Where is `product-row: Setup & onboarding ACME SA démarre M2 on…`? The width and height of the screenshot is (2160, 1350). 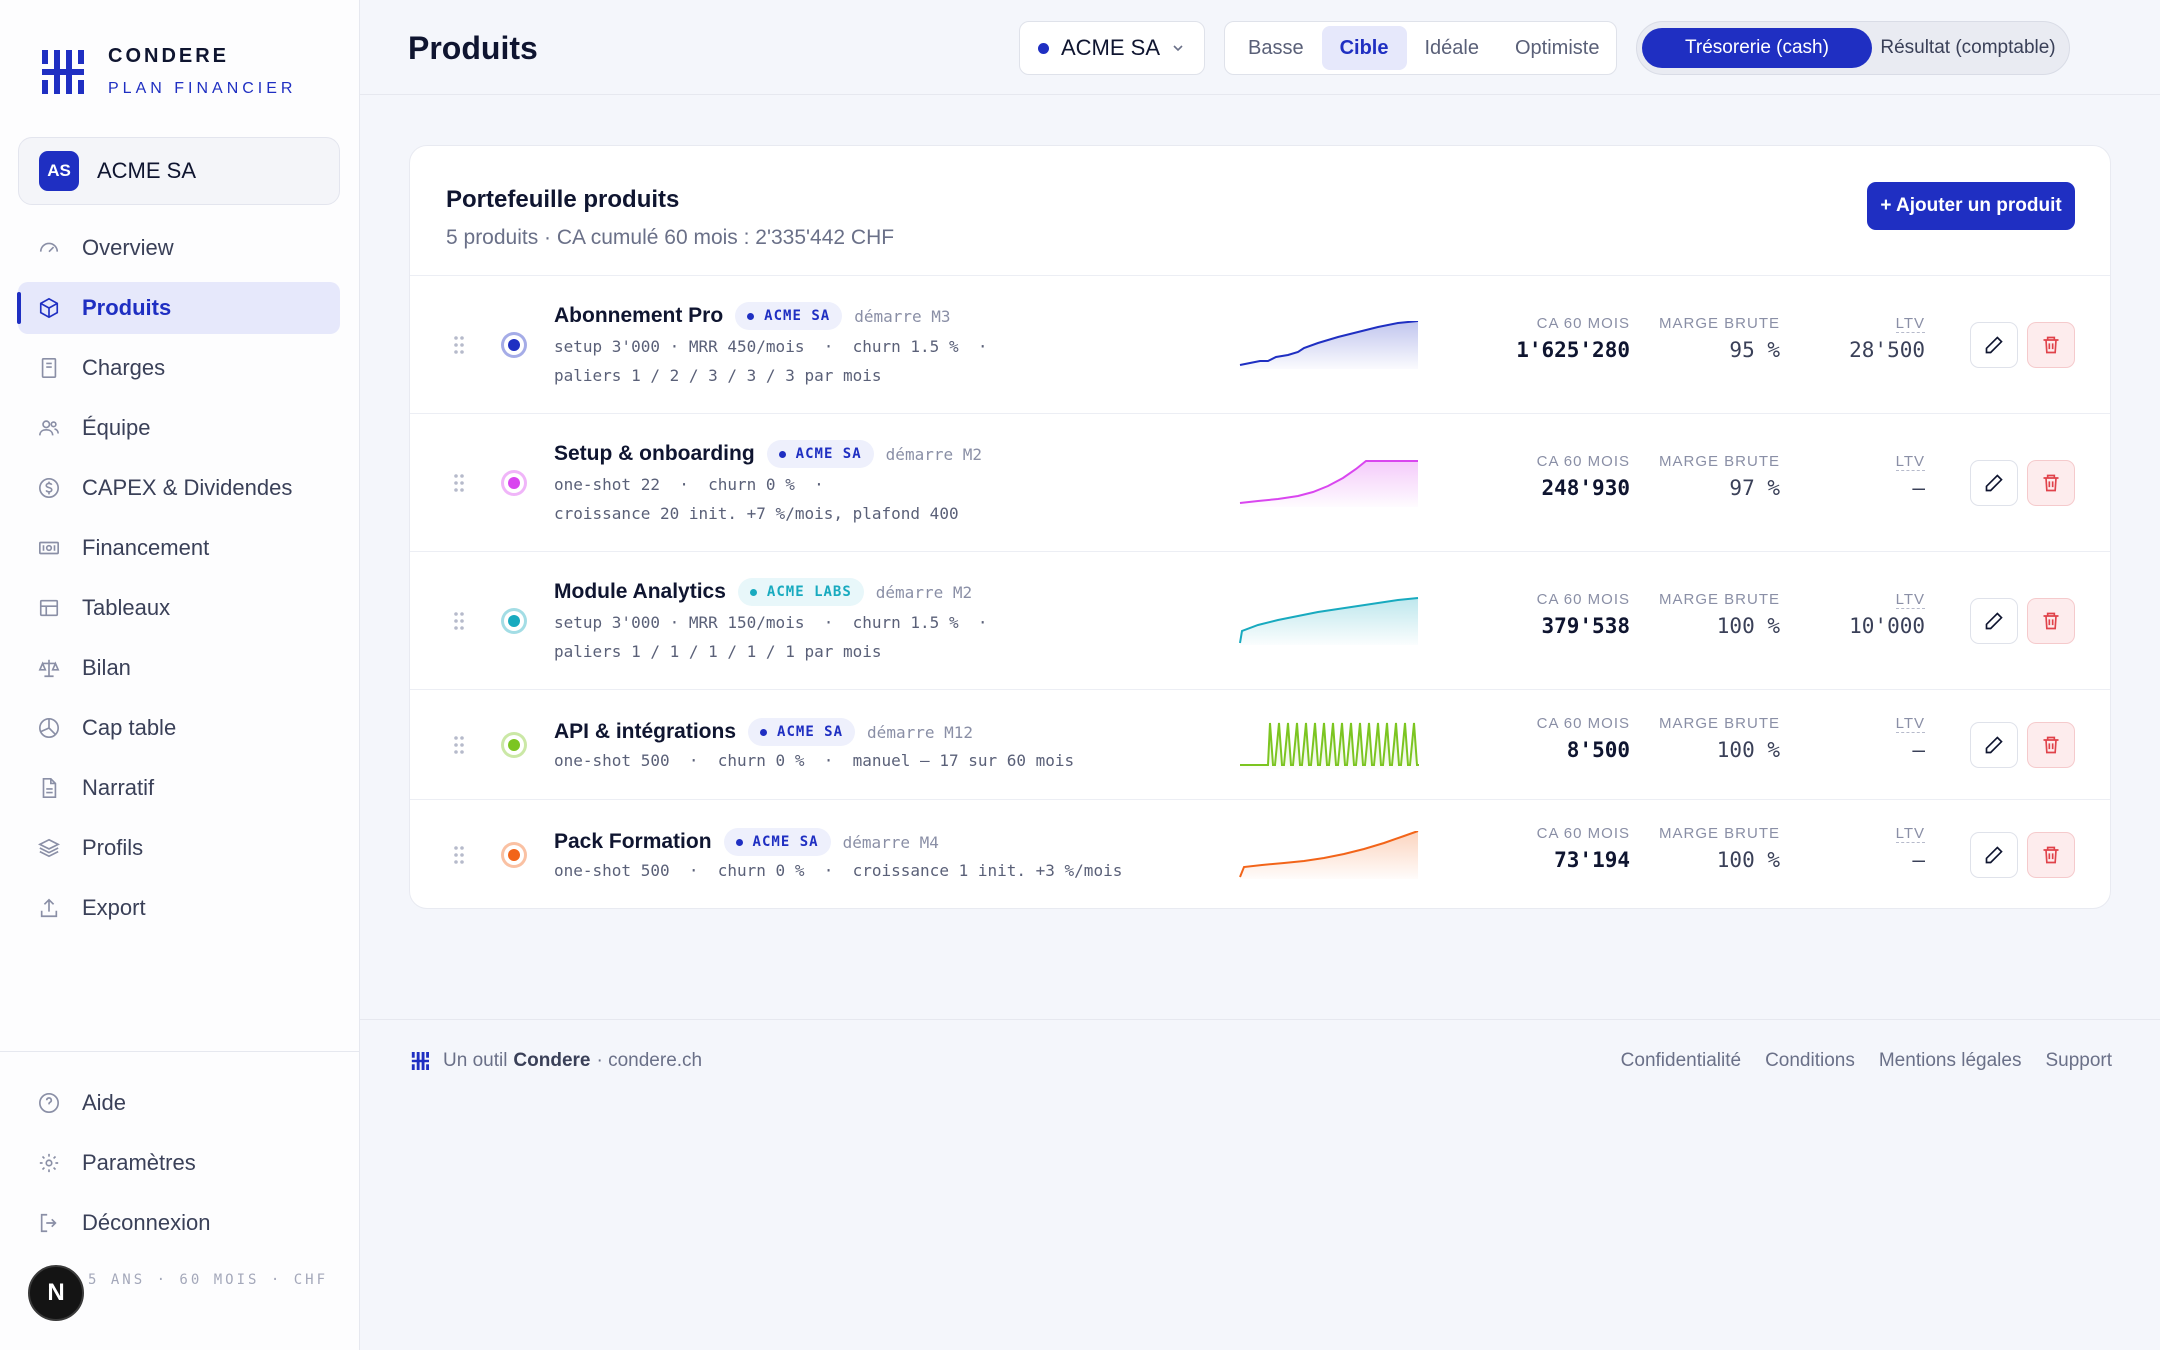
product-row: Setup & onboarding ACME SA démarre M2 on… is located at coordinates (1260, 483).